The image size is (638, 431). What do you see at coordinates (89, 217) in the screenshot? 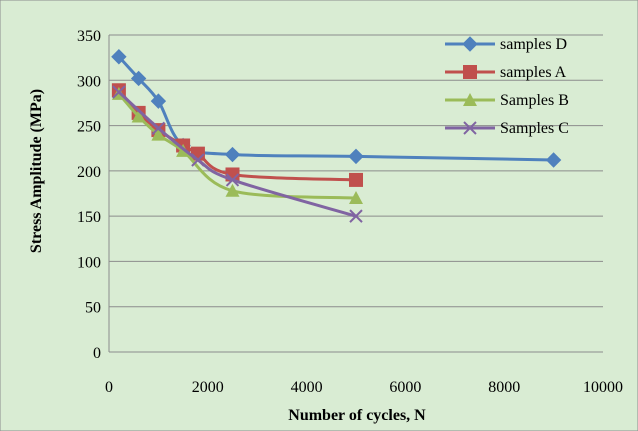
I see `y-tick-label-150: 150` at bounding box center [89, 217].